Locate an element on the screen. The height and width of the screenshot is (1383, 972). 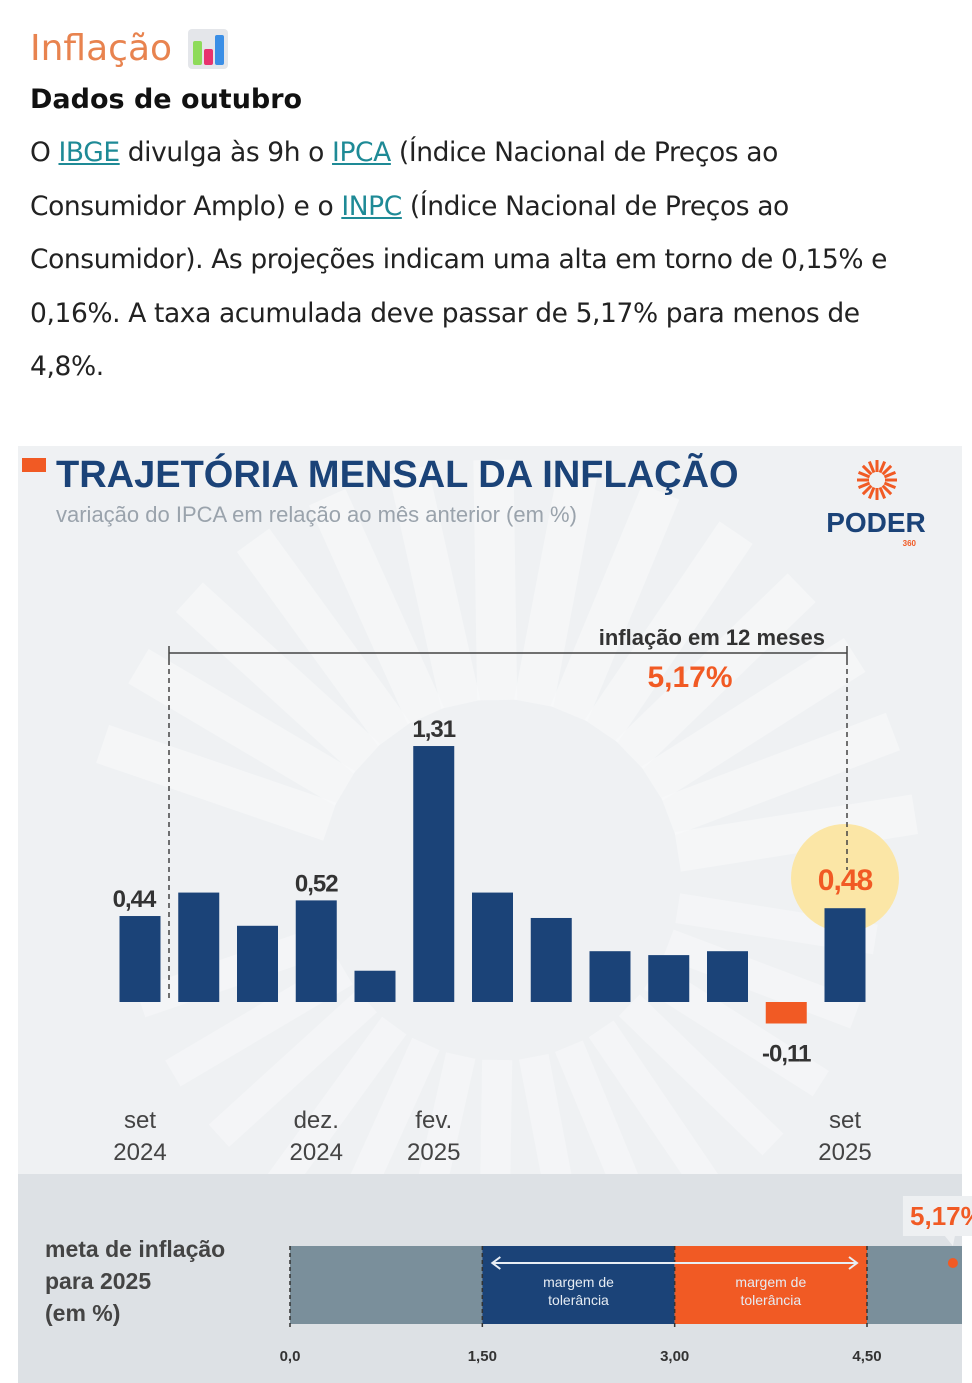
highlight-circle is located at coordinates (845, 878).